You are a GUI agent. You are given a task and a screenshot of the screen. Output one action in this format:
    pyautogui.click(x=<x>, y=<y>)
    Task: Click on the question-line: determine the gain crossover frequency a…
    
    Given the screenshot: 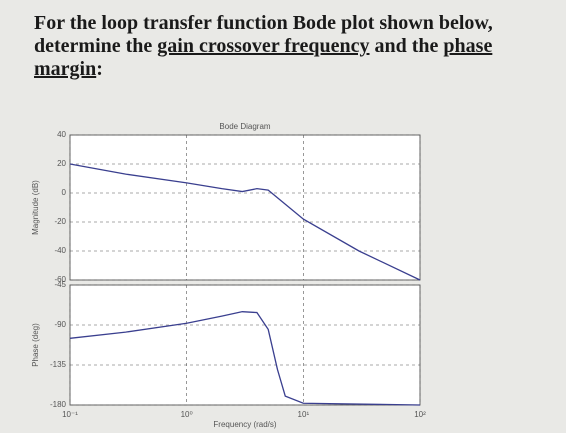 What is the action you would take?
    pyautogui.click(x=263, y=46)
    